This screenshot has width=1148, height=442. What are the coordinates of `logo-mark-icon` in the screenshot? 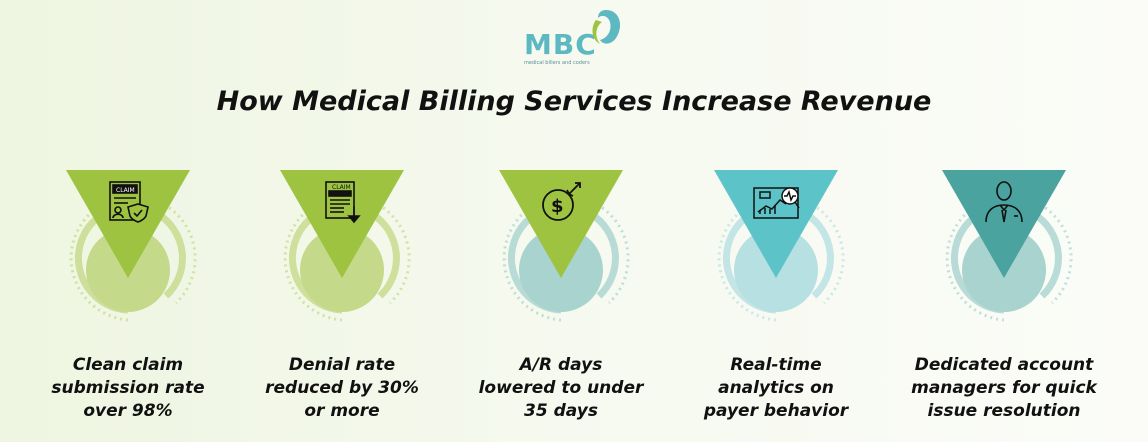 It's located at (606, 31).